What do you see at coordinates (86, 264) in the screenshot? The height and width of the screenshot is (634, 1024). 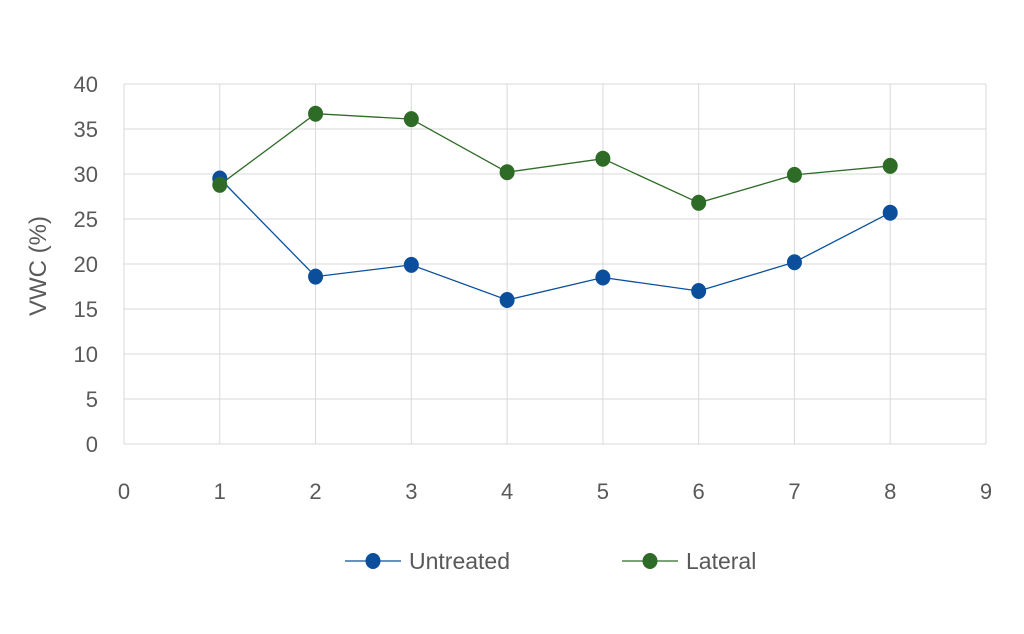 I see `y-tick-label: 20` at bounding box center [86, 264].